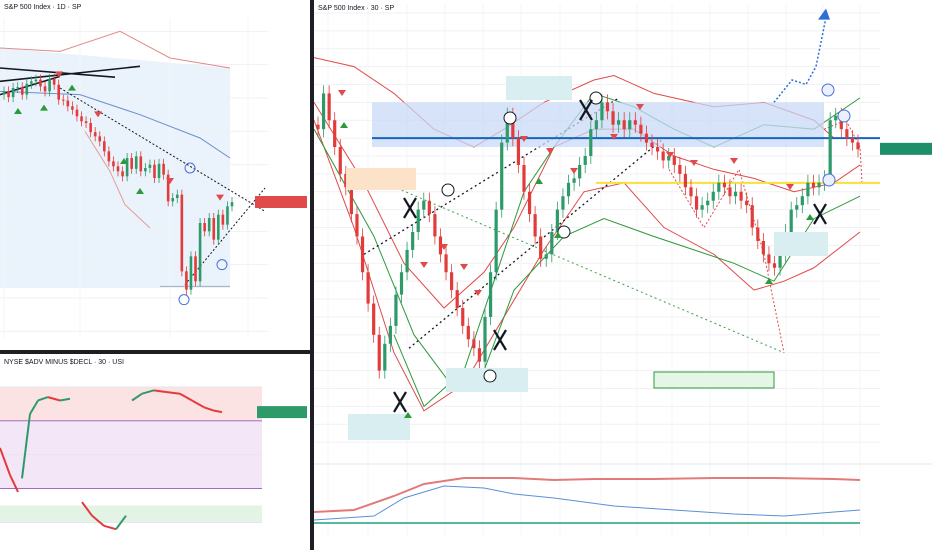 The width and height of the screenshot is (932, 550). I want to click on trendline, so click(70, 74).